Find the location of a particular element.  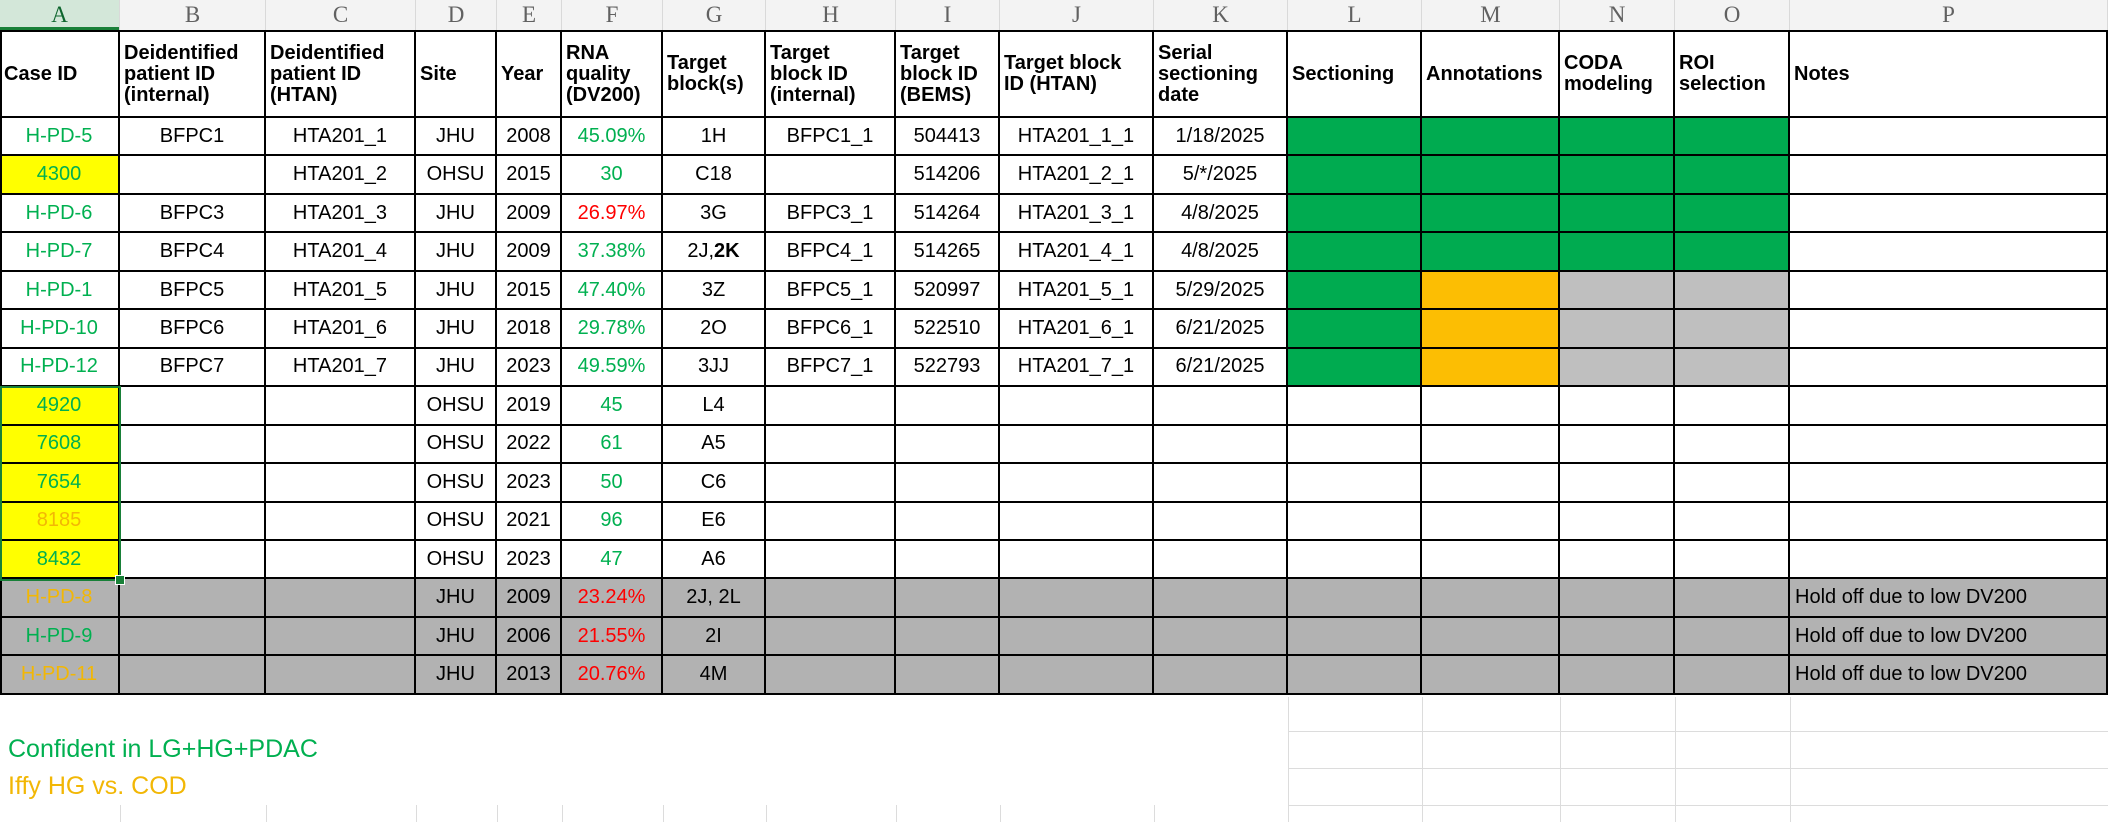

column-letter-J: J is located at coordinates (1077, 15).